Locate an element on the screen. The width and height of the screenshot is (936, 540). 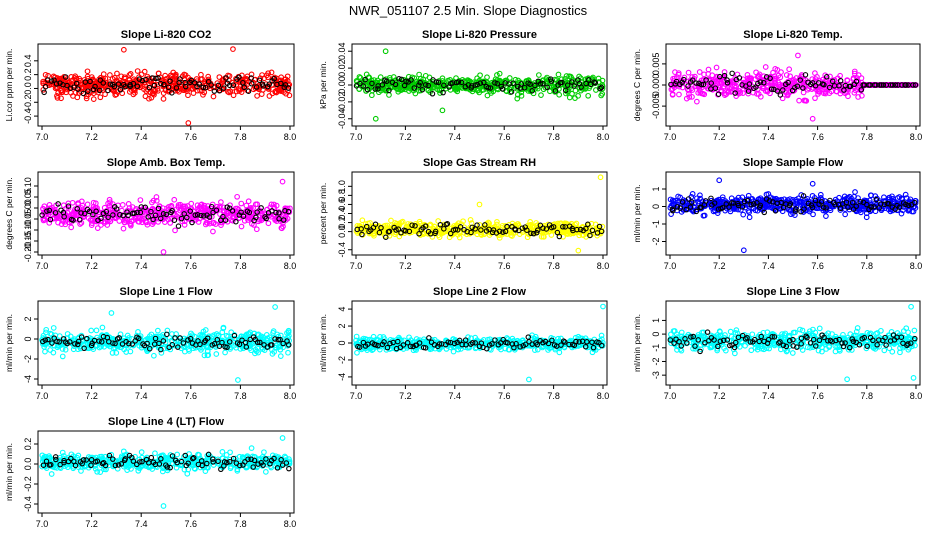
series-points is located at coordinates (479, 214).